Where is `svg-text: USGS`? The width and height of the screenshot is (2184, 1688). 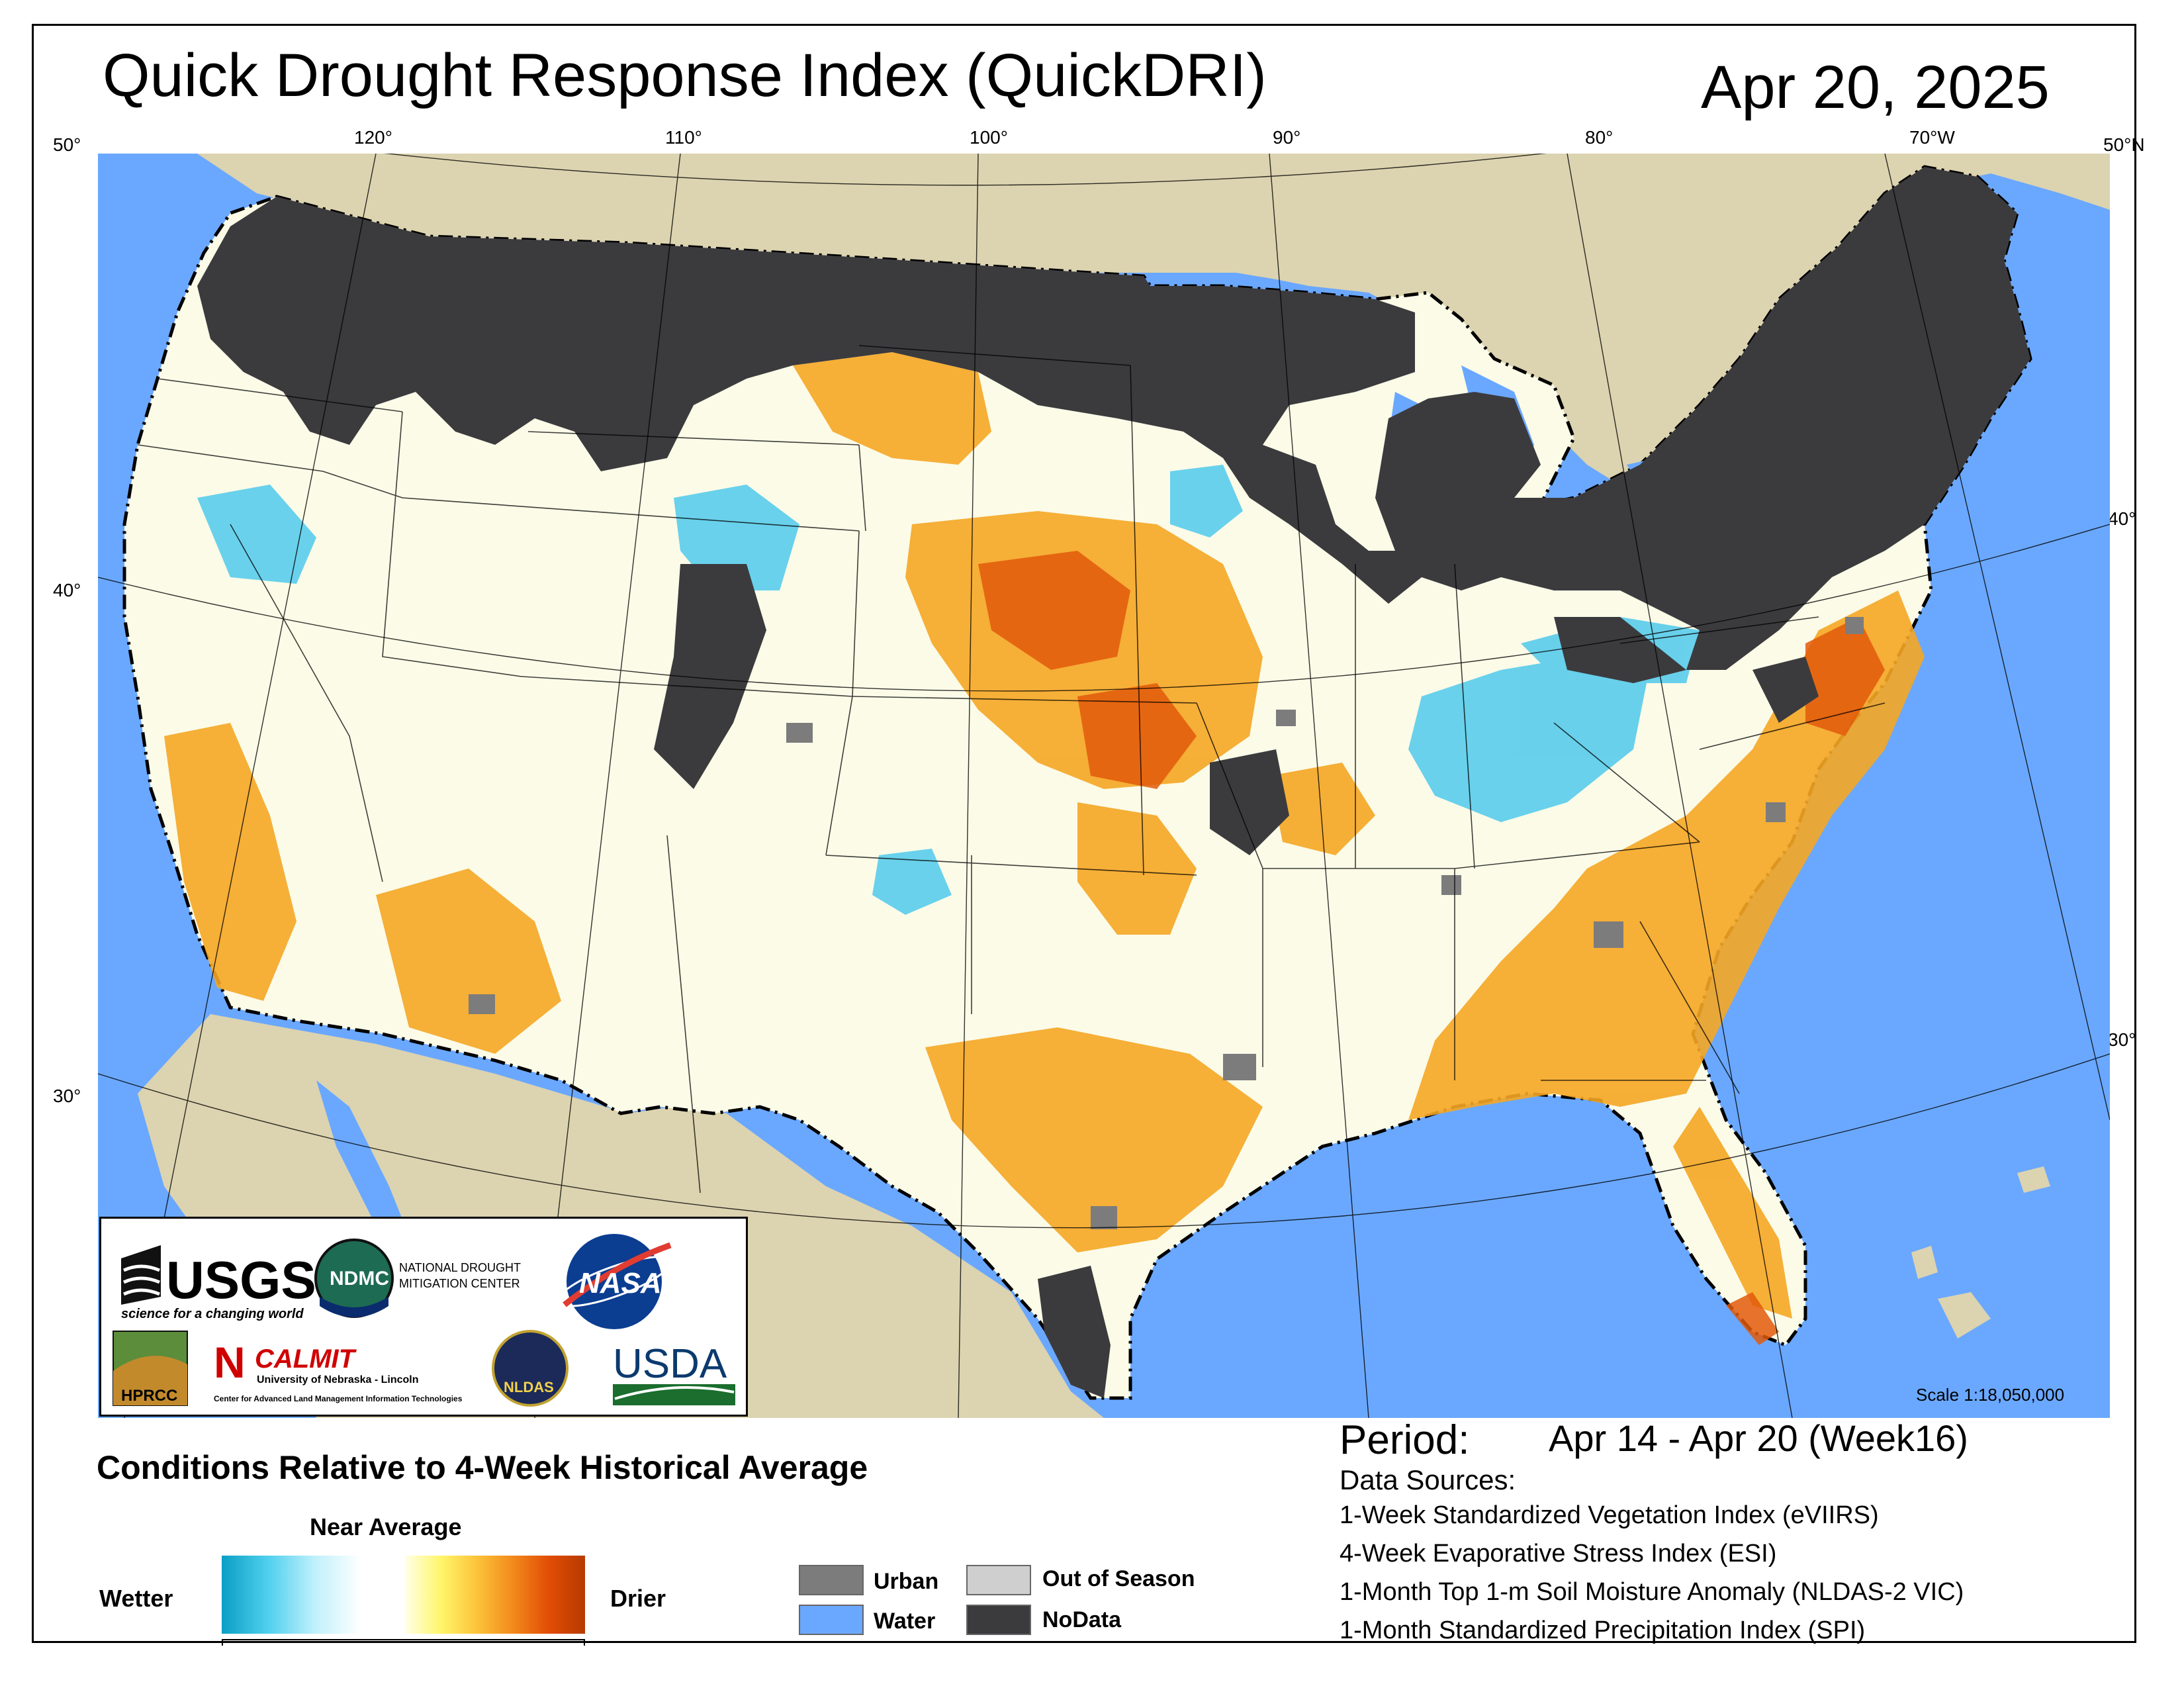
svg-text: USGS is located at coordinates (241, 1279).